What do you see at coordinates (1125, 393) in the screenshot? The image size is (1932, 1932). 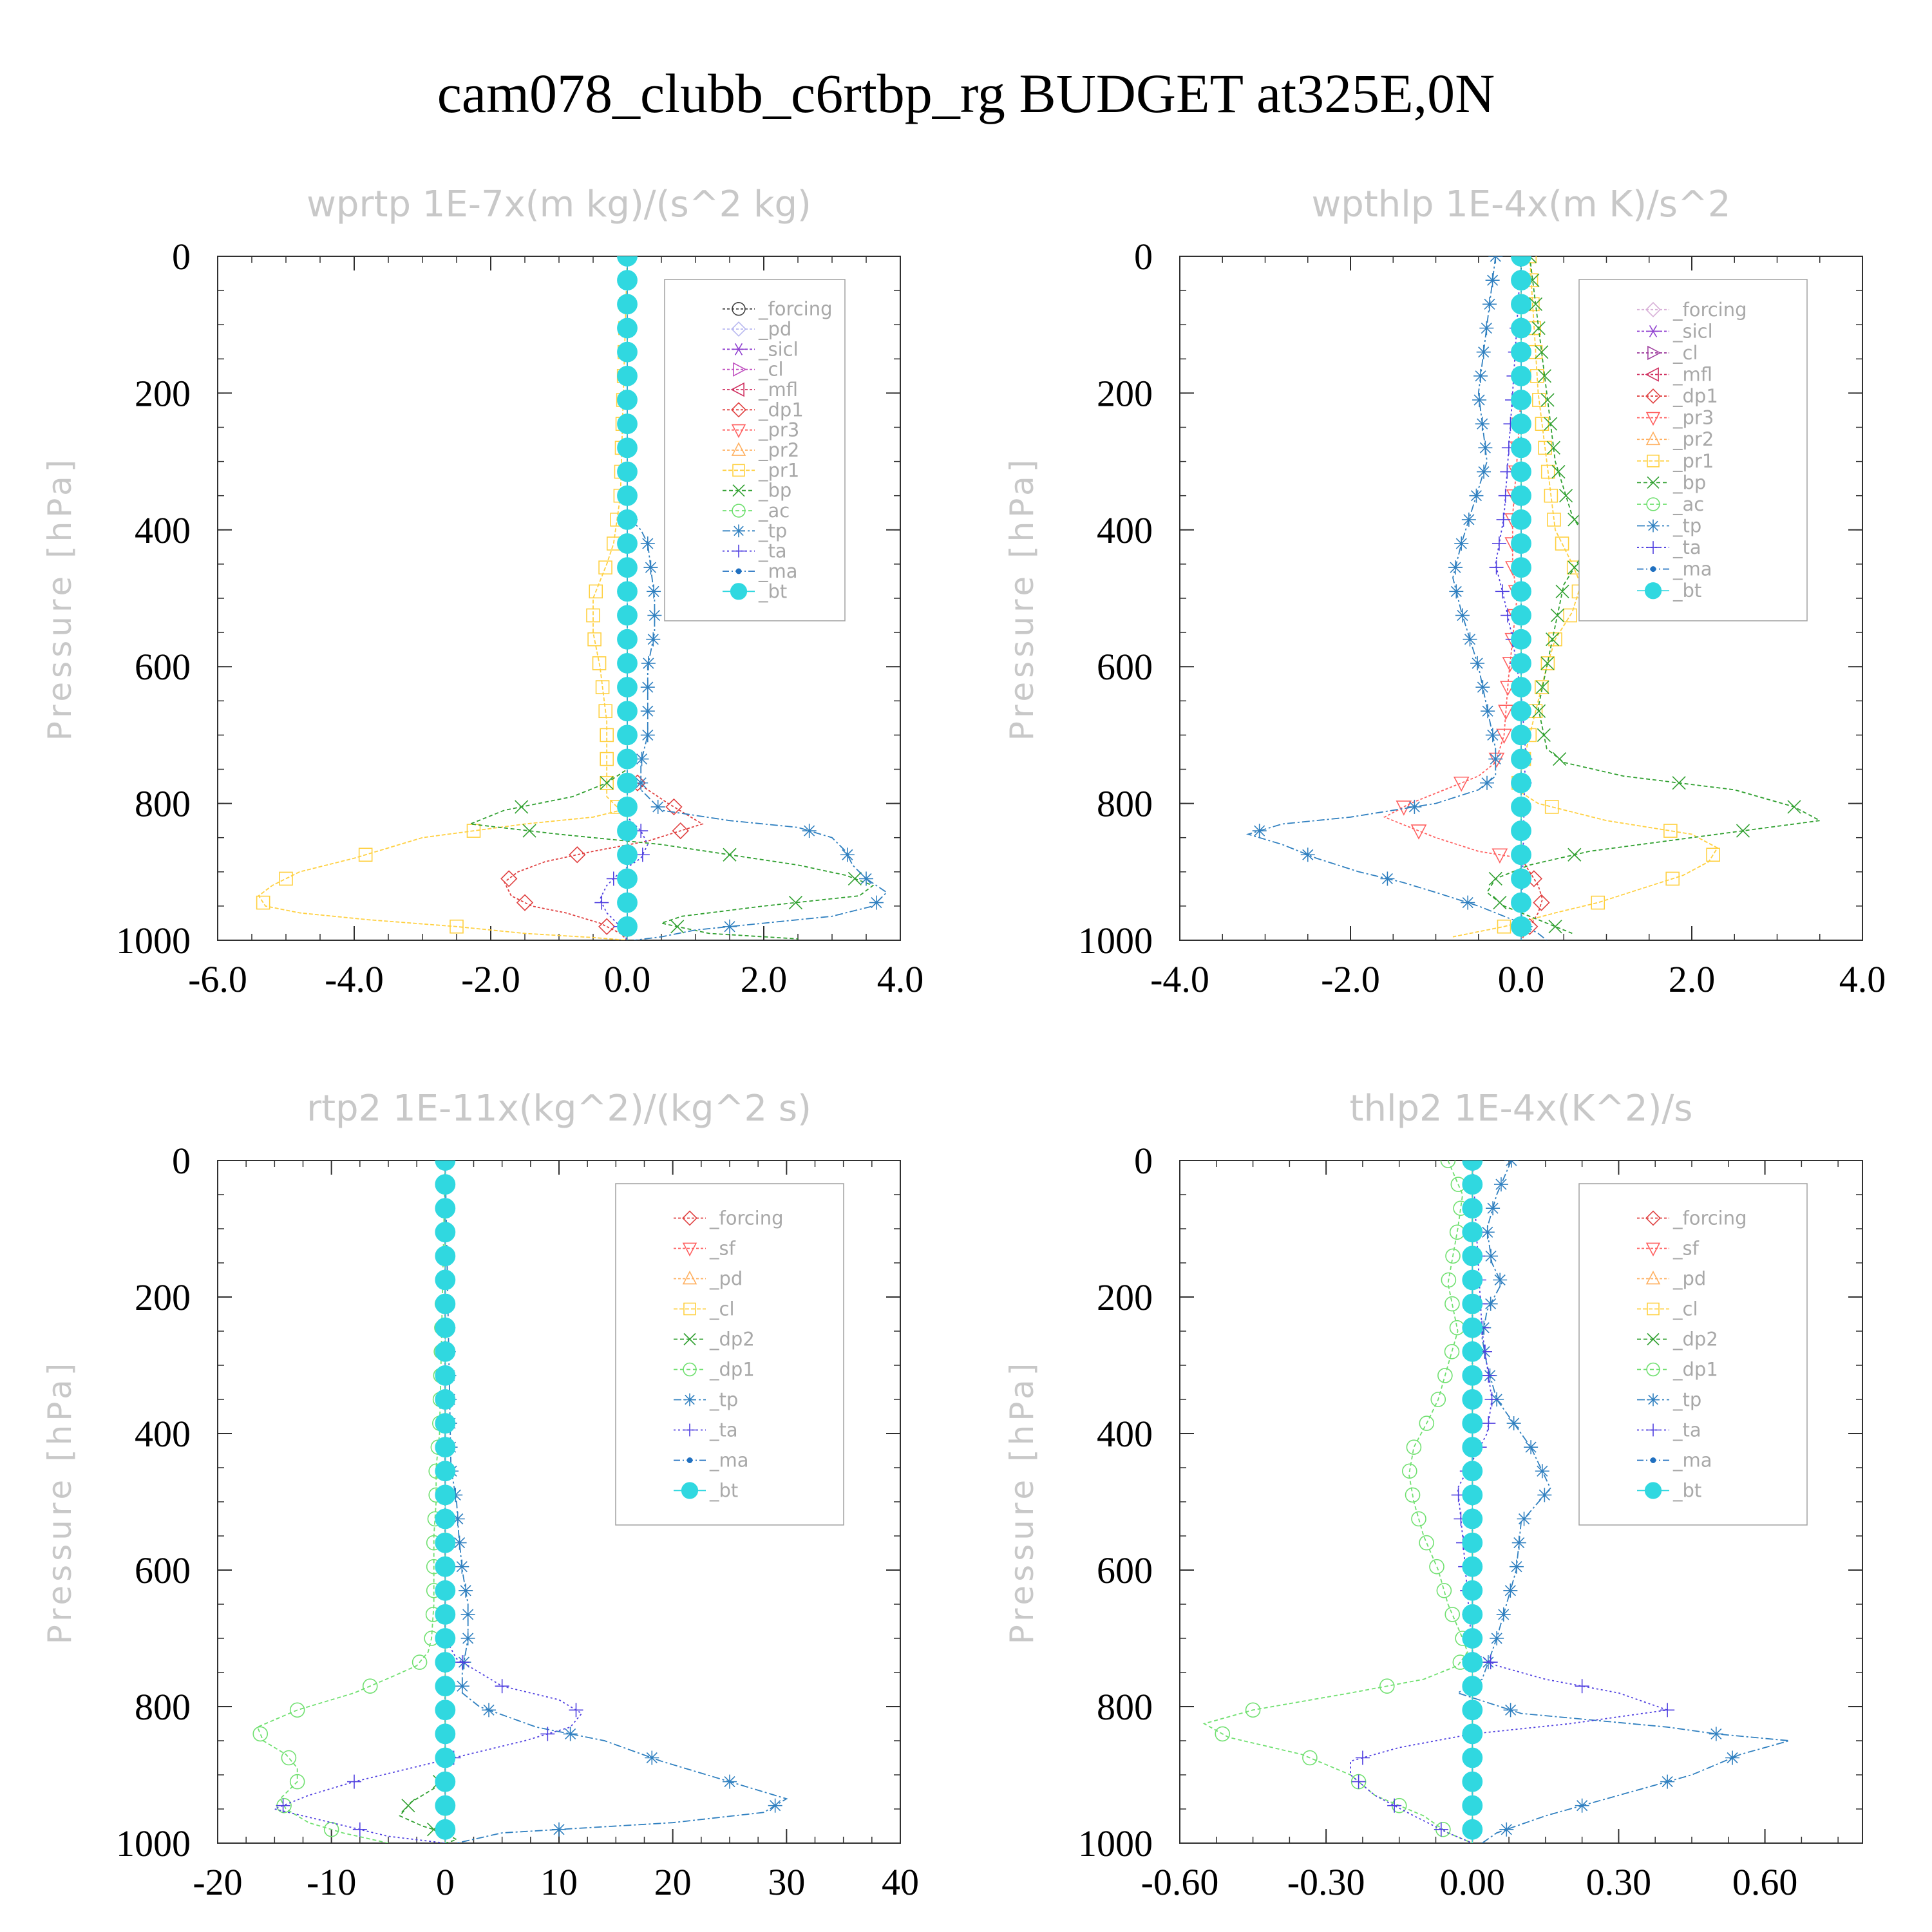 I see `y-tick-label: 200` at bounding box center [1125, 393].